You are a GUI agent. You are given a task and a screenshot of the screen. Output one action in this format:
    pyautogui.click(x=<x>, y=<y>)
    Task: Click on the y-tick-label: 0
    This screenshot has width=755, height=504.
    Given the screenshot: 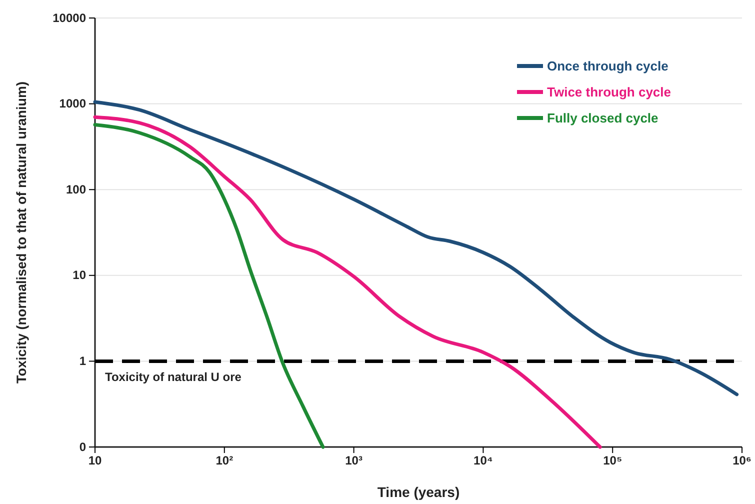 What is the action you would take?
    pyautogui.click(x=82, y=447)
    